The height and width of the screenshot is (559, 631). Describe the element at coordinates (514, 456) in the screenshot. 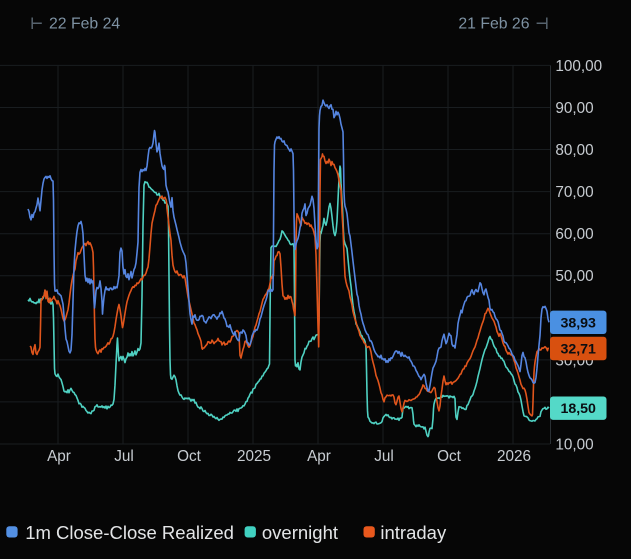

I see `svg-text: 2026` at that location.